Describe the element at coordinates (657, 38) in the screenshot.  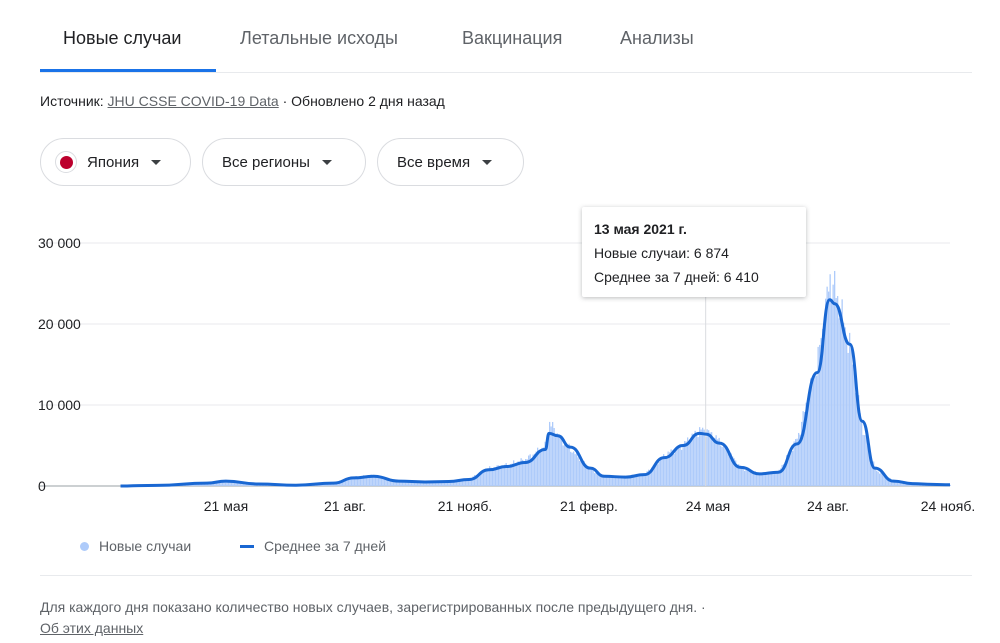
I see `tab-tests: Анализы` at that location.